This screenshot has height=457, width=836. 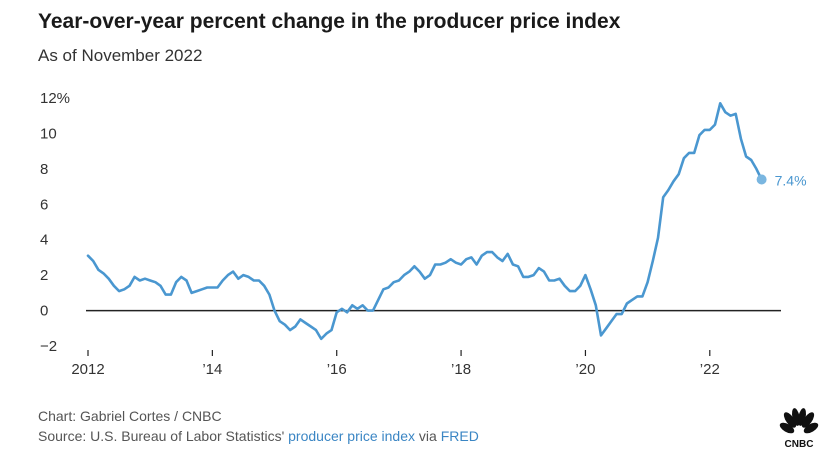 I want to click on source-prefix: Source: U.S. Bureau of Labor Statistics', so click(x=161, y=436).